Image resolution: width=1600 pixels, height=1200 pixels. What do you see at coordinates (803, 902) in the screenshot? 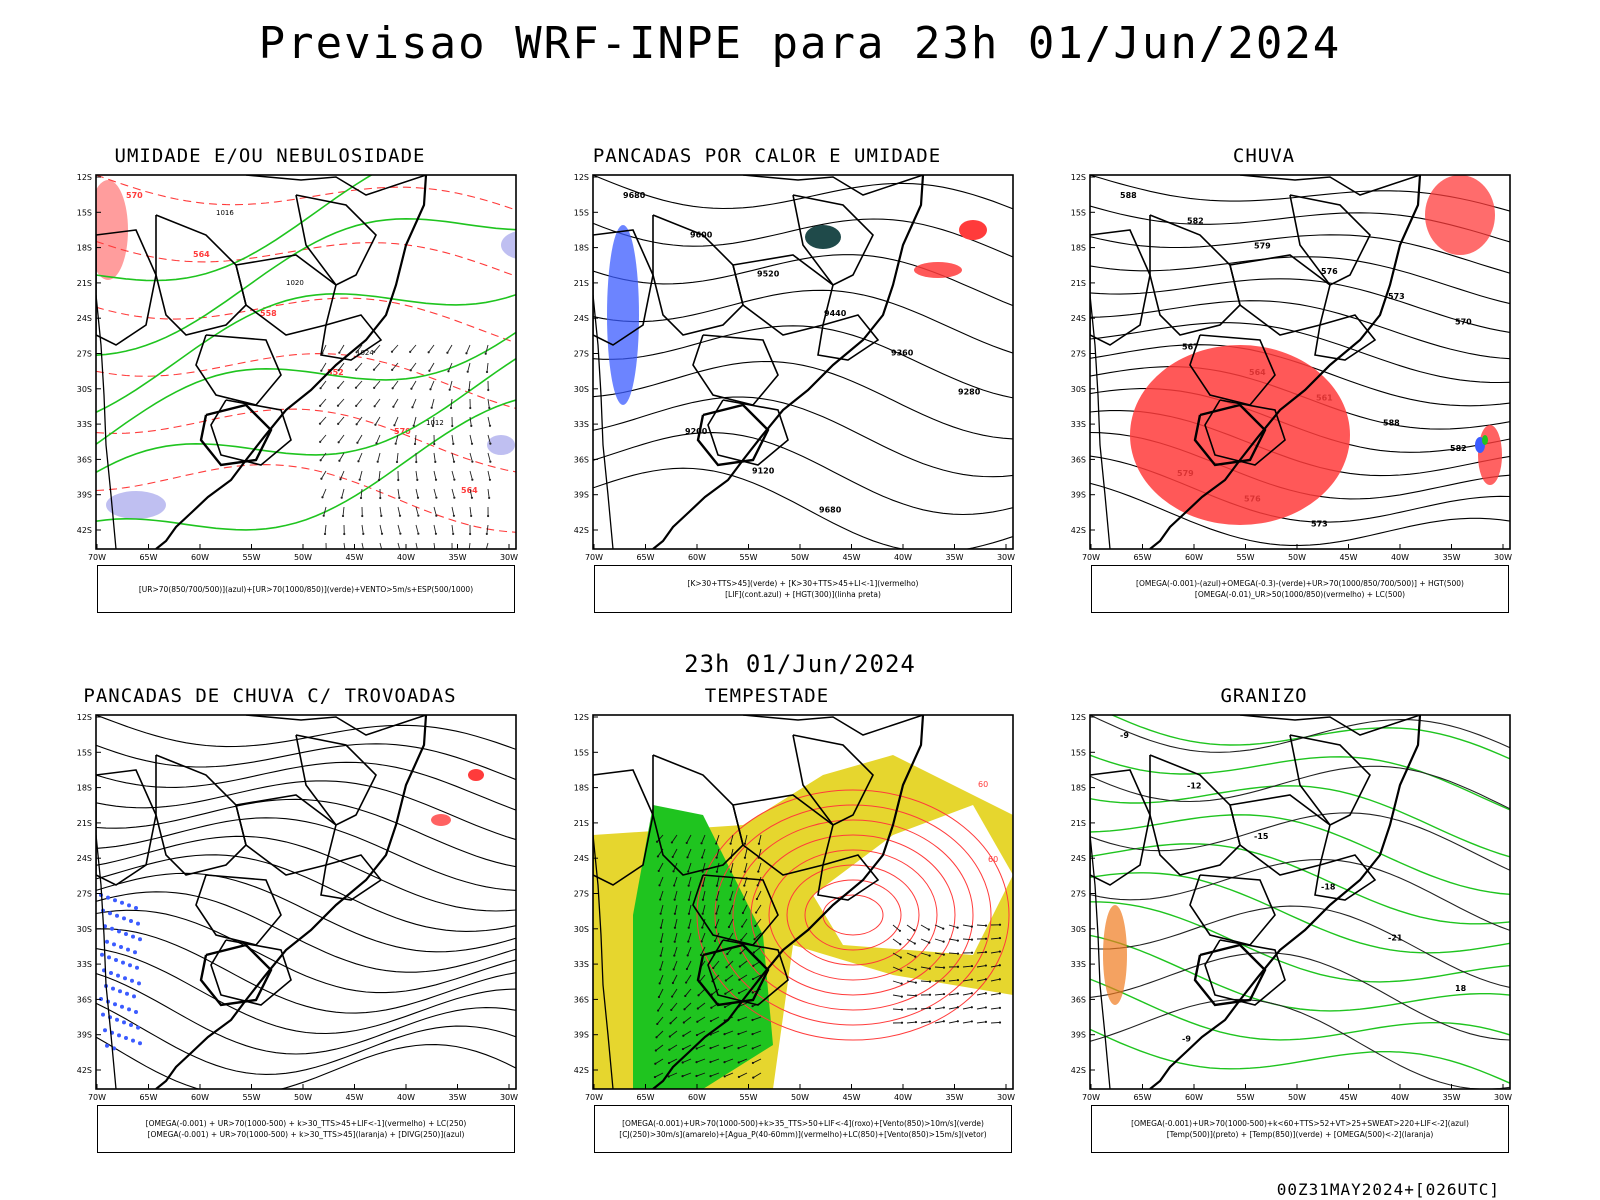
I see `map-content: 60 60` at bounding box center [803, 902].